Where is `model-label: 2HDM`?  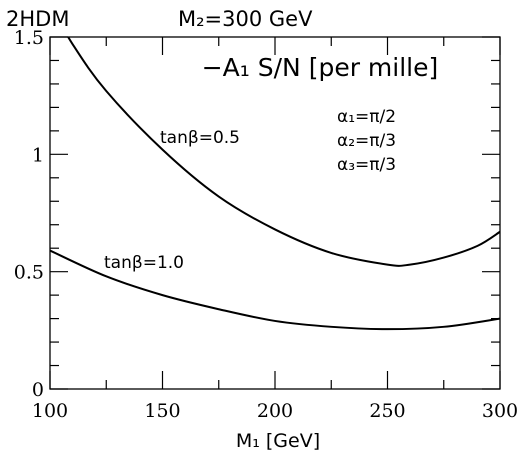
model-label: 2HDM is located at coordinates (37, 19).